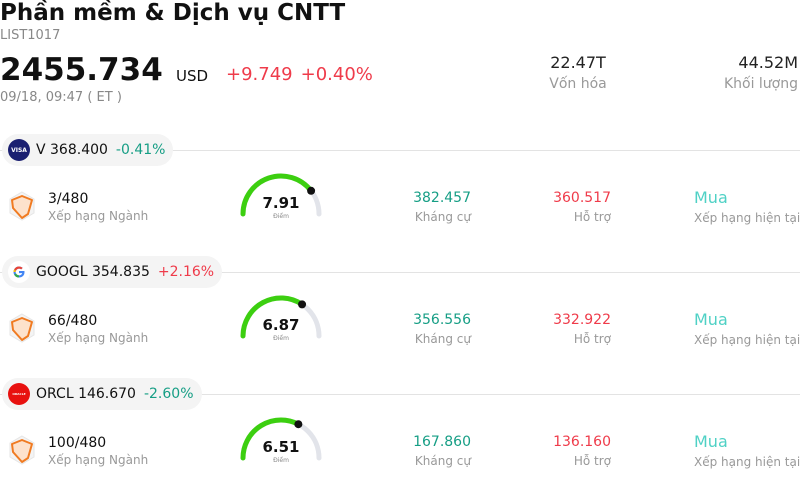 This screenshot has height=488, width=800. Describe the element at coordinates (768, 62) in the screenshot. I see `volume-value: 44.52M` at that location.